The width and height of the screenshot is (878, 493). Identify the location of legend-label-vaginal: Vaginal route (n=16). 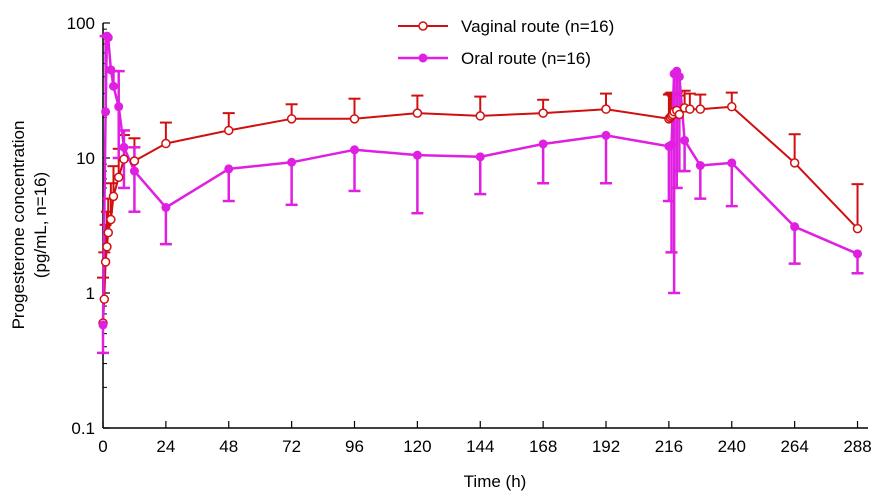
(537, 26).